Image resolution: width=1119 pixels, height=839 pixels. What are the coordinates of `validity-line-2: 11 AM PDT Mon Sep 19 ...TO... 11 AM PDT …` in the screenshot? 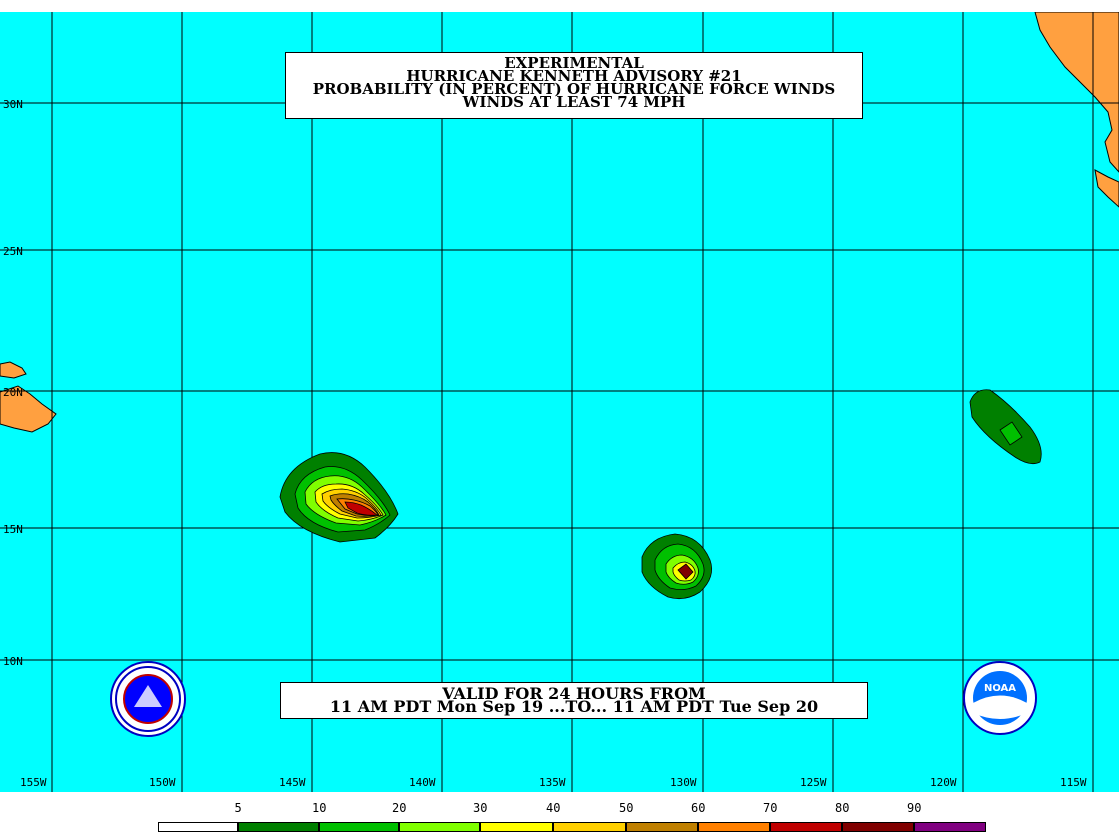 It's located at (574, 706).